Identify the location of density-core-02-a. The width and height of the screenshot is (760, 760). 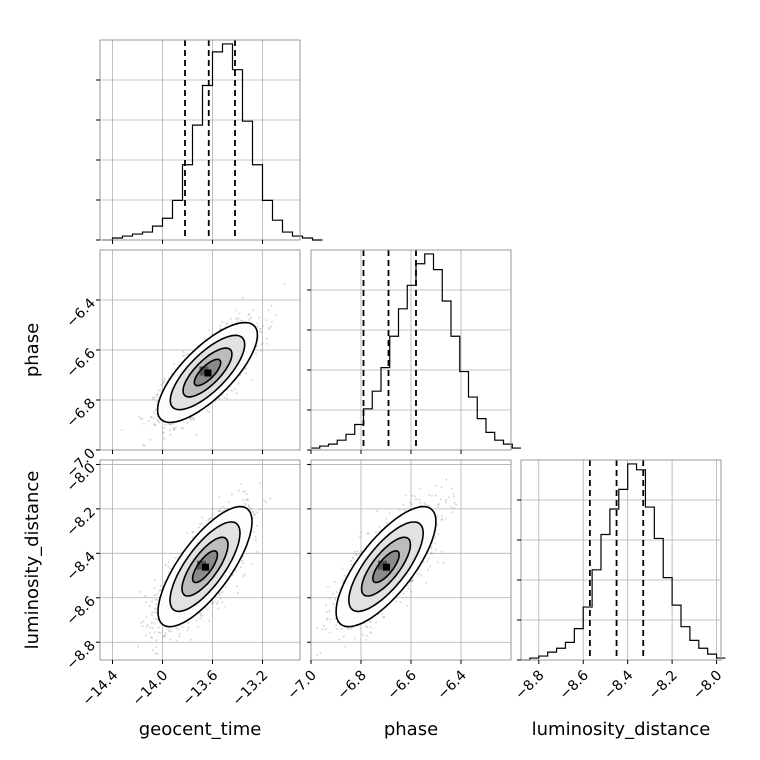
(201, 565).